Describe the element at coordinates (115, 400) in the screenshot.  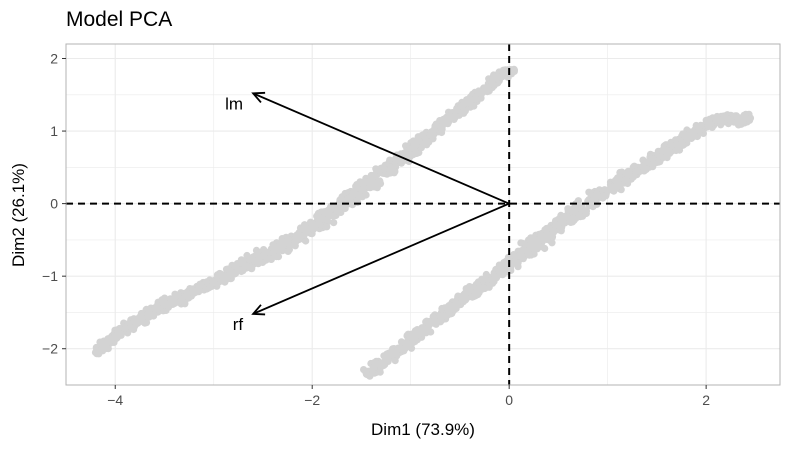
I see `x-tick-label: −4` at that location.